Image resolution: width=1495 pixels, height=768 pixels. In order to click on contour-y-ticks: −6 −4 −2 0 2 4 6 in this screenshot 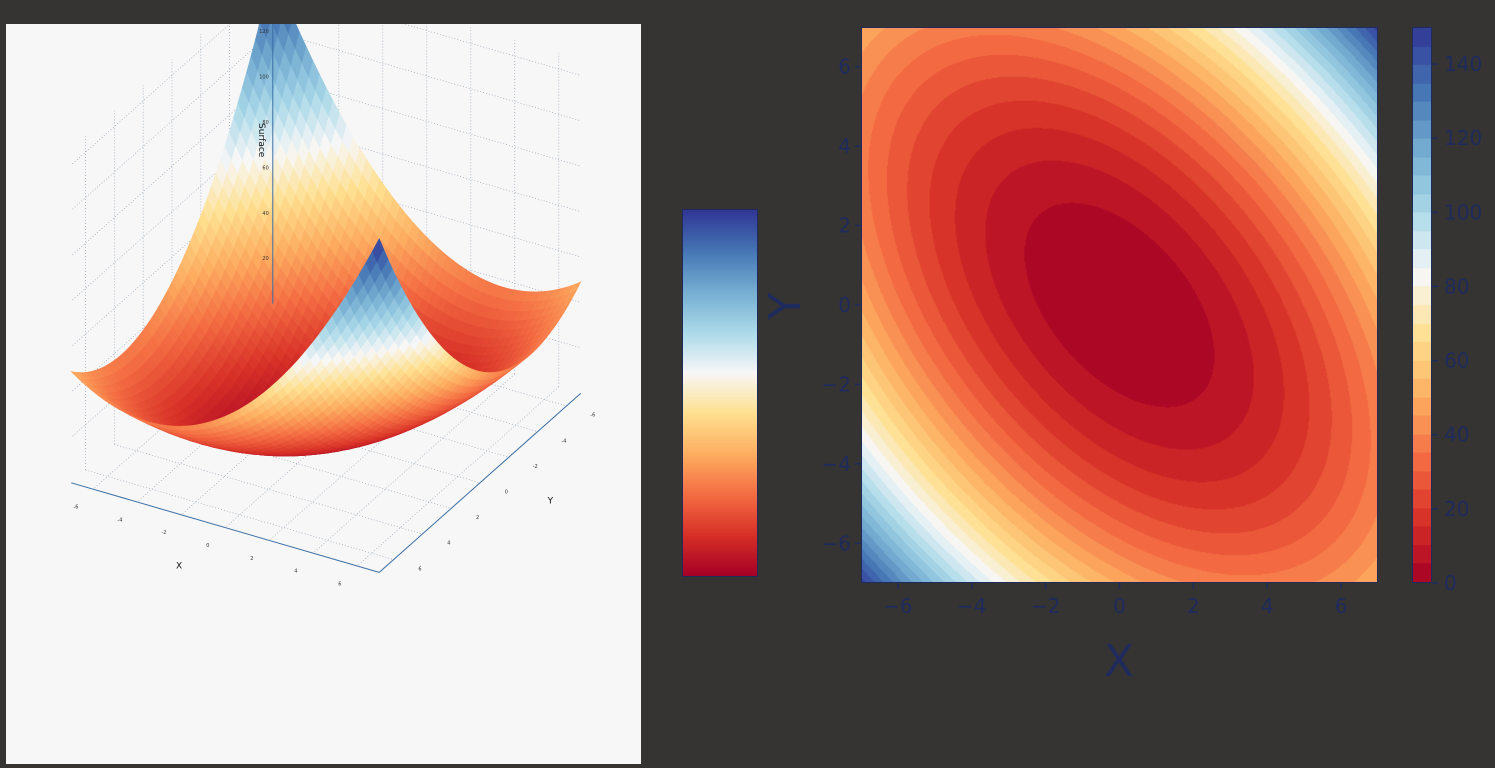, I will do `click(841, 305)`.